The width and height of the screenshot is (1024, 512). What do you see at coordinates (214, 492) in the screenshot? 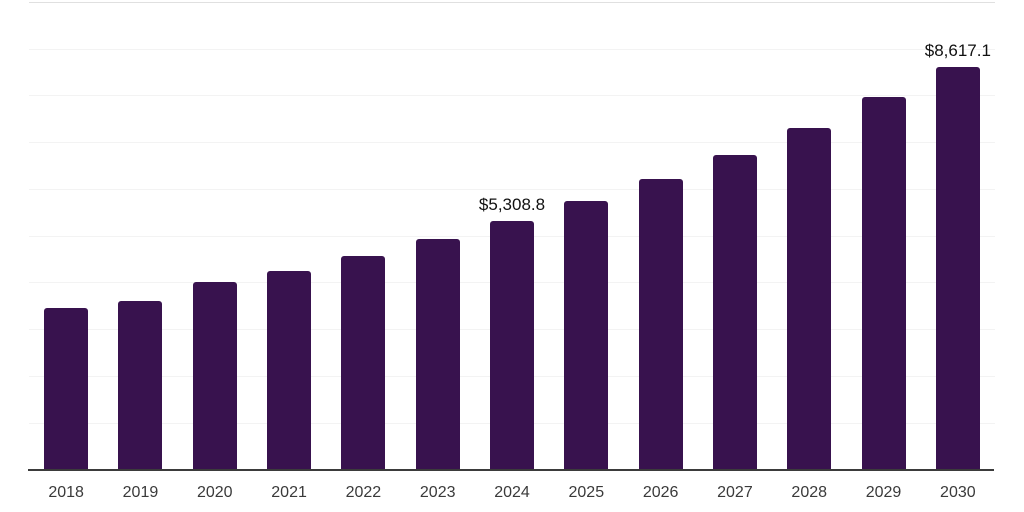
I see `tick-label-2020: 2020` at bounding box center [214, 492].